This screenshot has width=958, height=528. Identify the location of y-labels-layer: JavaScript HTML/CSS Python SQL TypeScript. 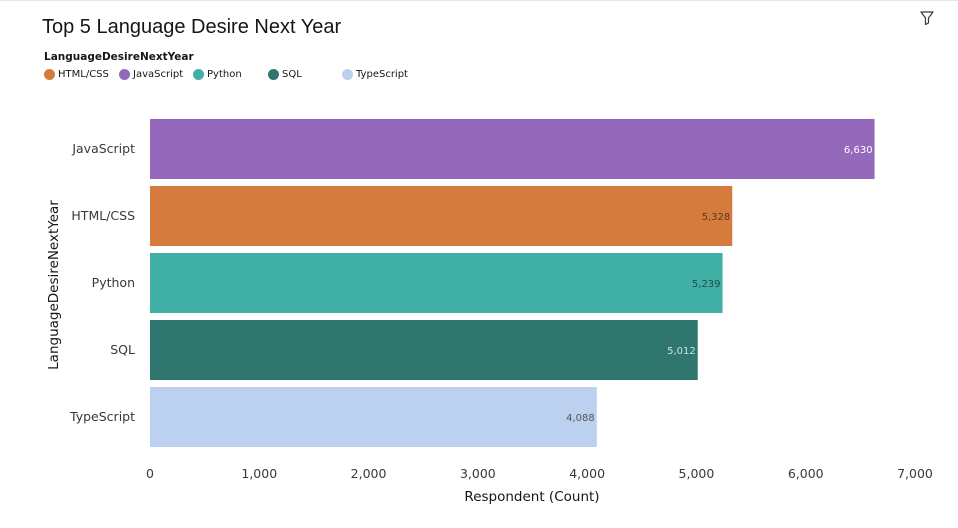
(102, 282).